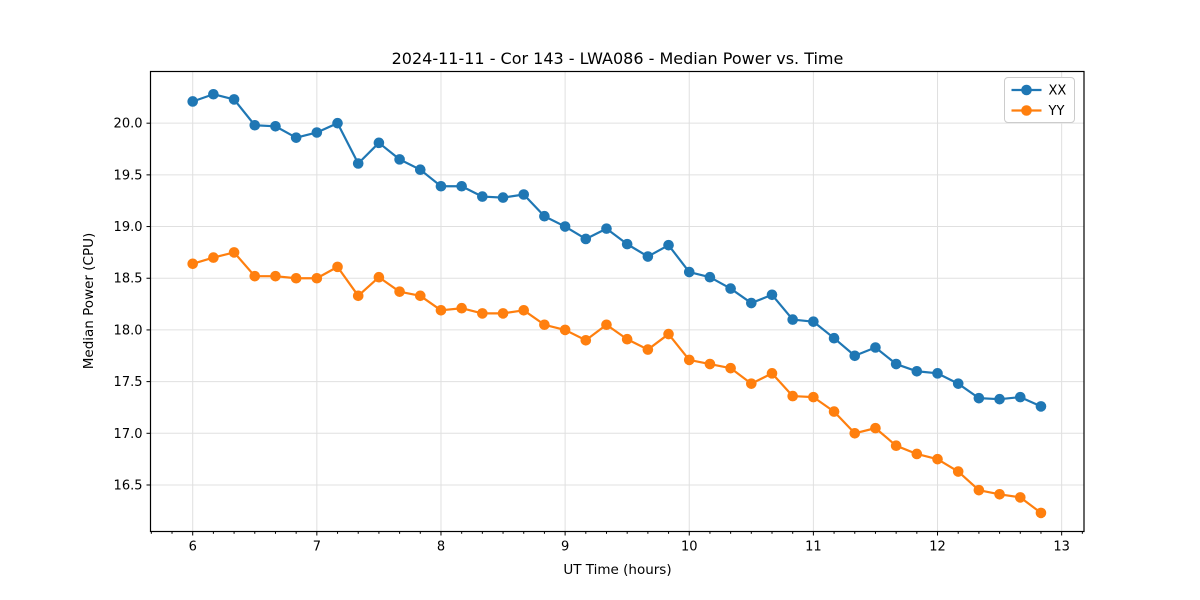 The image size is (1200, 600). What do you see at coordinates (128, 227) in the screenshot?
I see `y-tick-label: 19.0` at bounding box center [128, 227].